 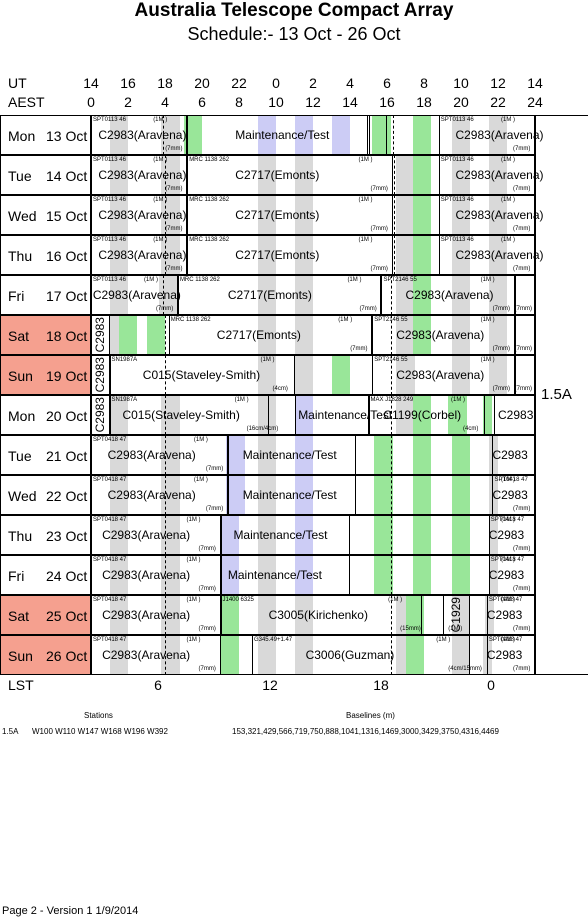 What do you see at coordinates (313, 102) in the screenshot?
I see `aest-tick-label: 12` at bounding box center [313, 102].